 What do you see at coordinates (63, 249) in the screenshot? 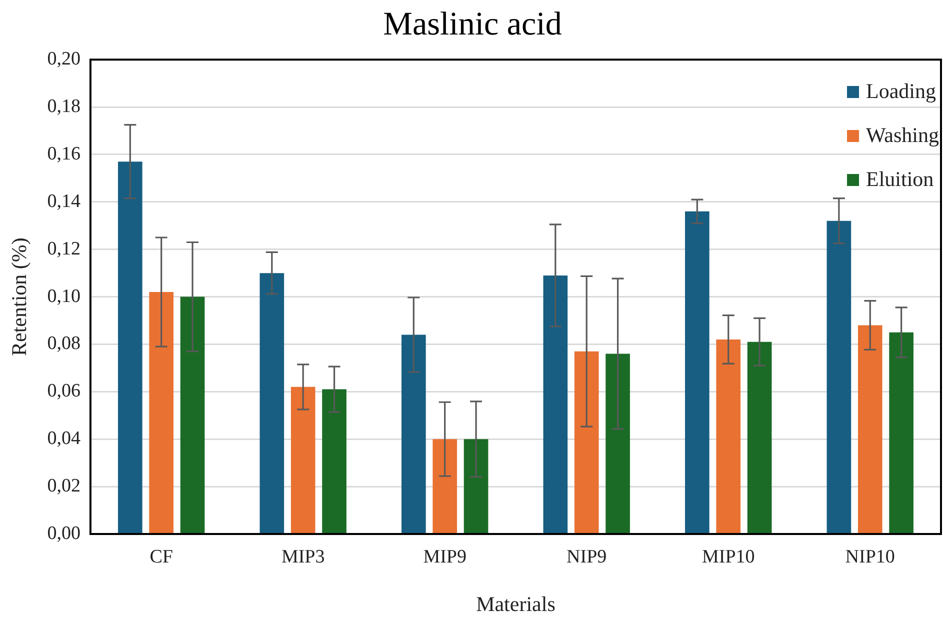
I see `y-tick-label: 0,12` at bounding box center [63, 249].